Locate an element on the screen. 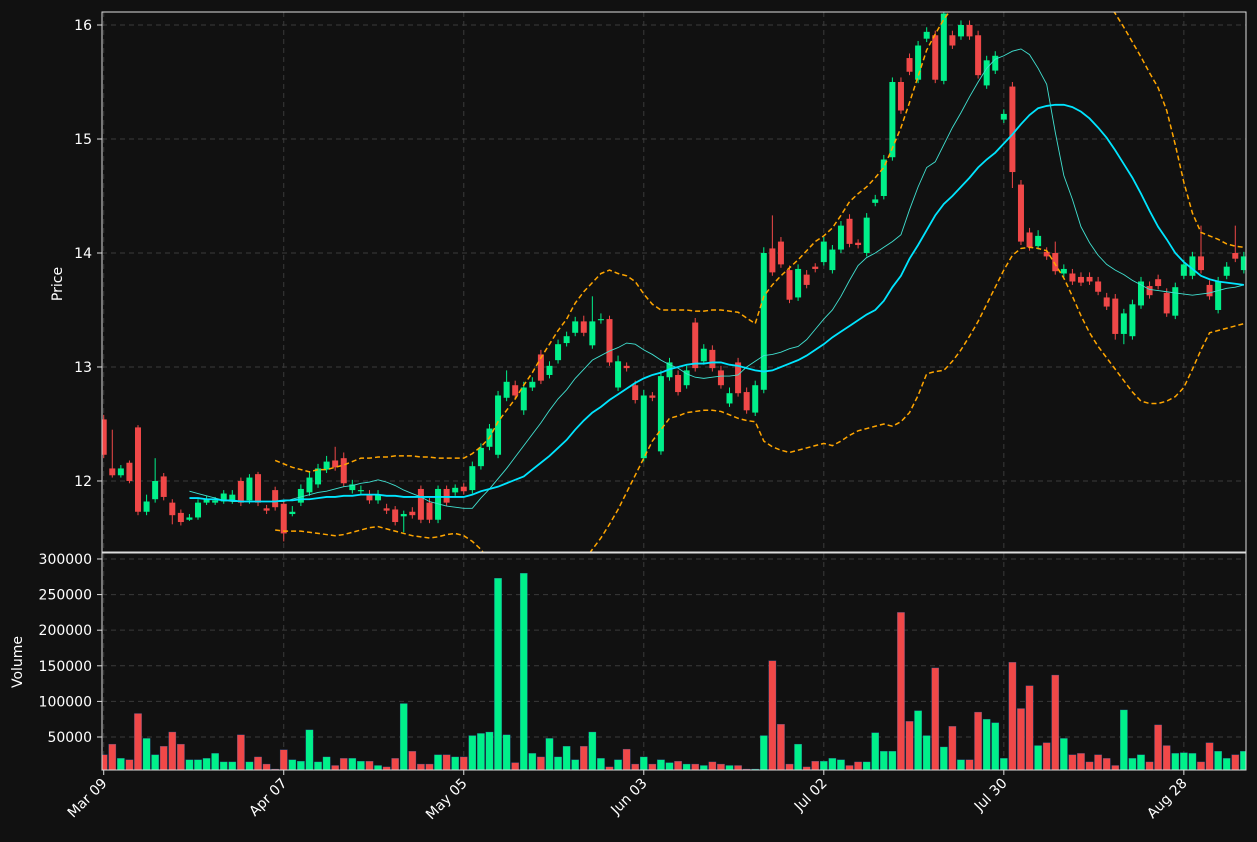 Image resolution: width=1257 pixels, height=842 pixels. y-tick-label: 50000 is located at coordinates (69, 738).